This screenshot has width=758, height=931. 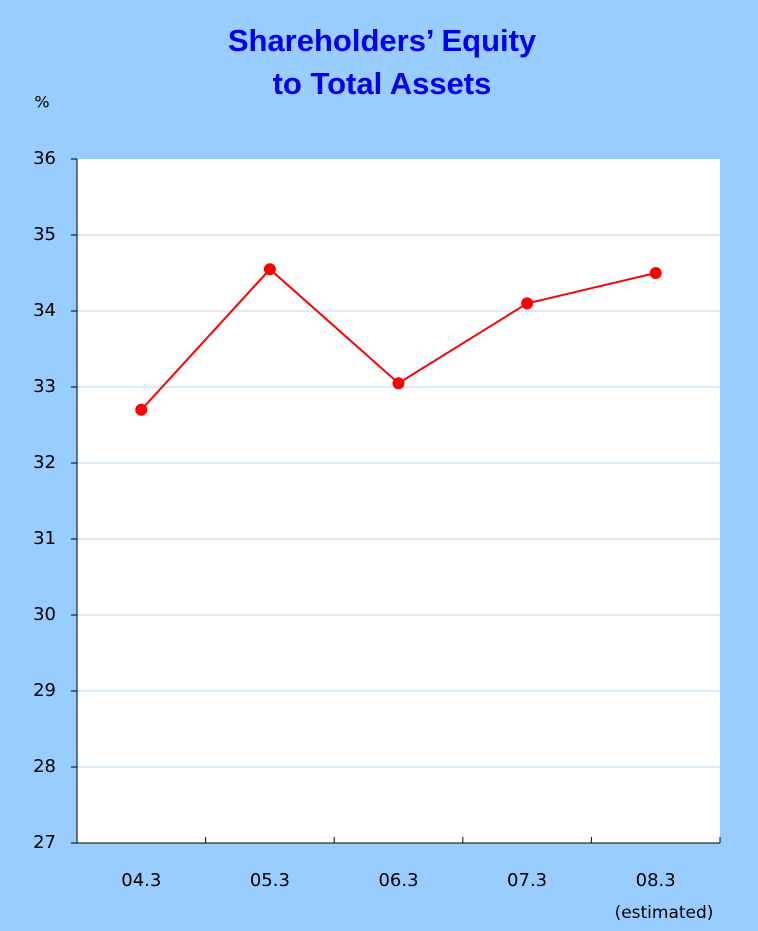 What do you see at coordinates (44, 462) in the screenshot?
I see `y-tick-label: 32` at bounding box center [44, 462].